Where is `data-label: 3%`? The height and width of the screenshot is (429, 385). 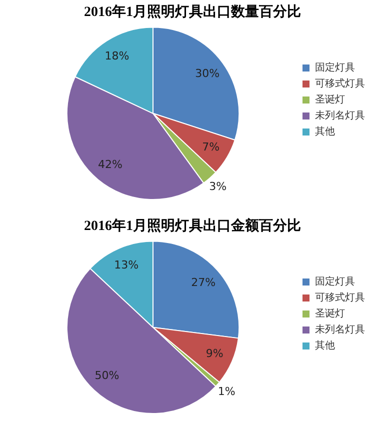
data-label: 3% is located at coordinates (218, 186).